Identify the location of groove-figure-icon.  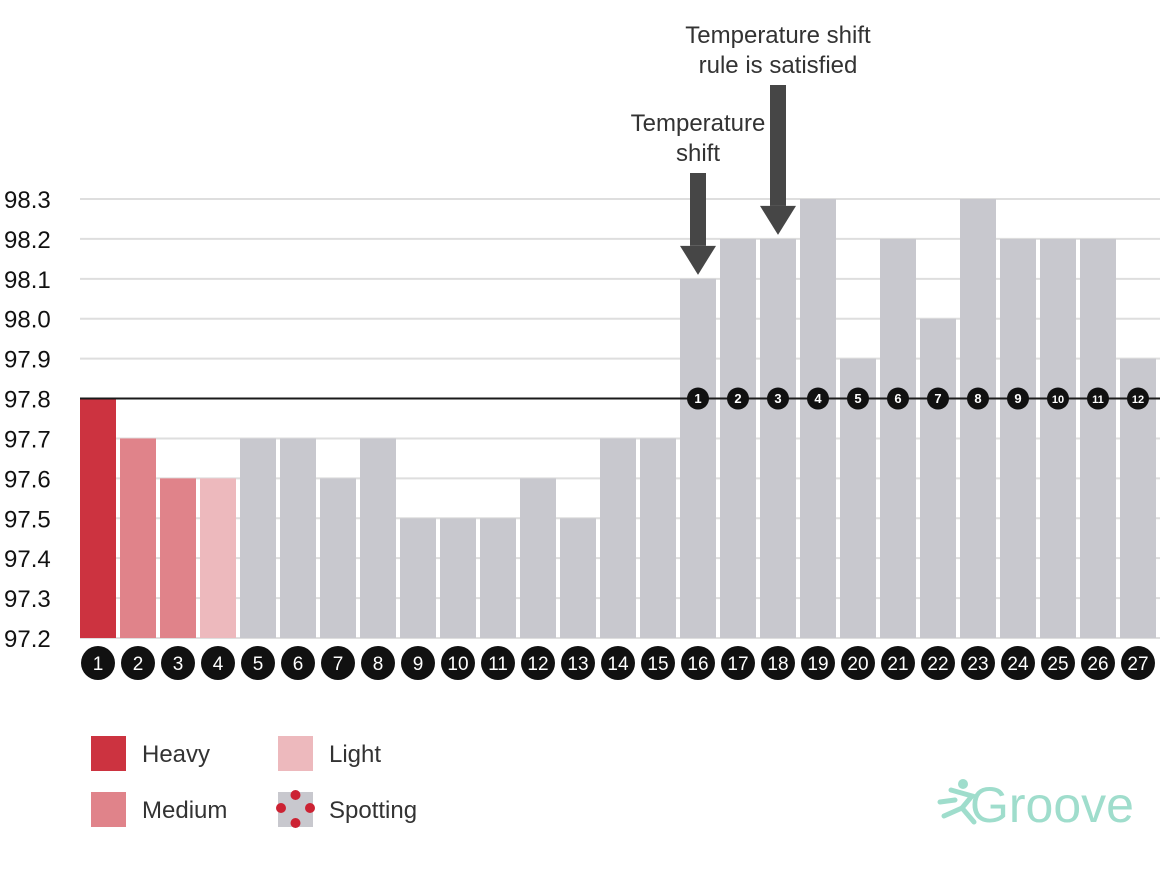
(957, 802).